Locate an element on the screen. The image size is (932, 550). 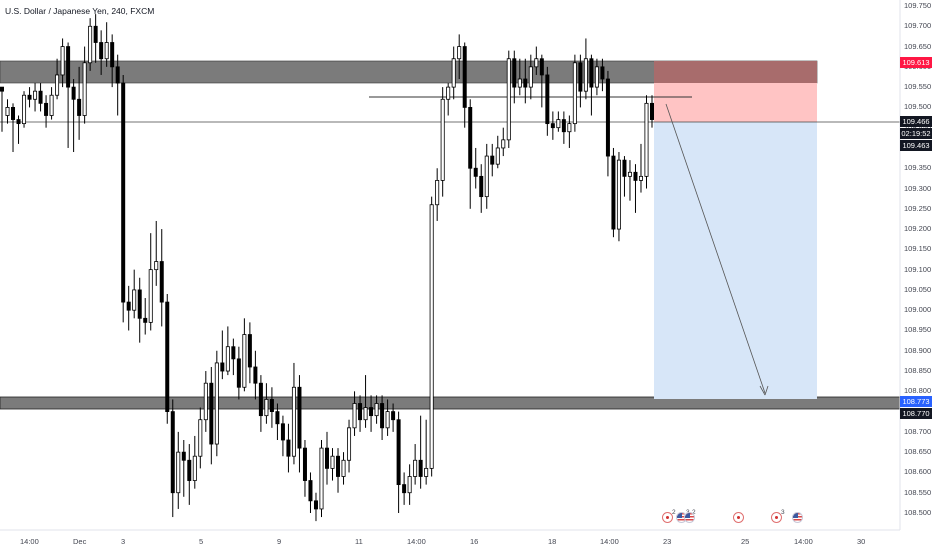
take-profit-zone is located at coordinates (735, 260).